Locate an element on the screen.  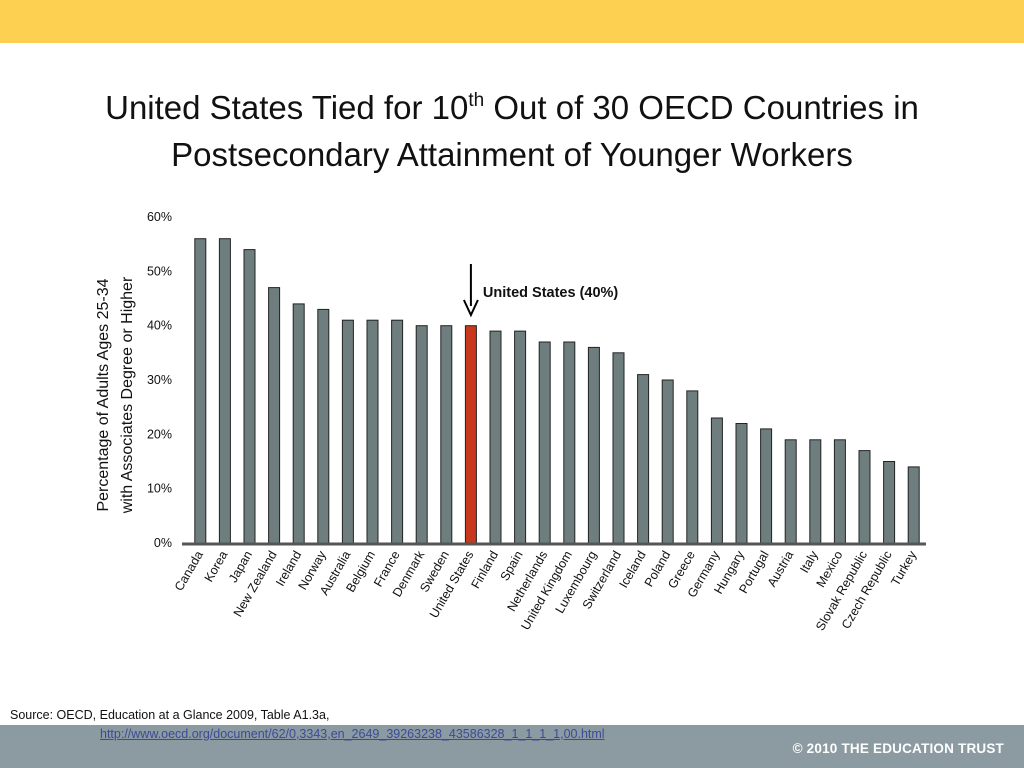
bottom-band is located at coordinates (512, 746).